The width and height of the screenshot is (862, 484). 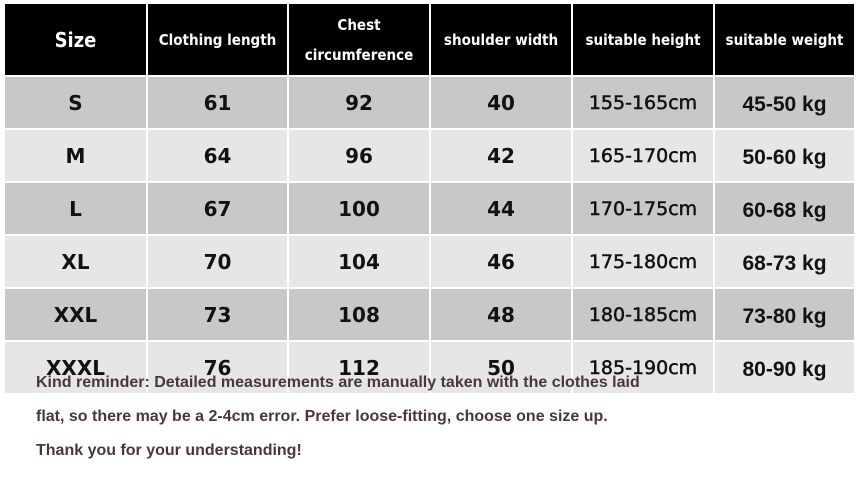 What do you see at coordinates (75, 155) in the screenshot?
I see `cell-size: M` at bounding box center [75, 155].